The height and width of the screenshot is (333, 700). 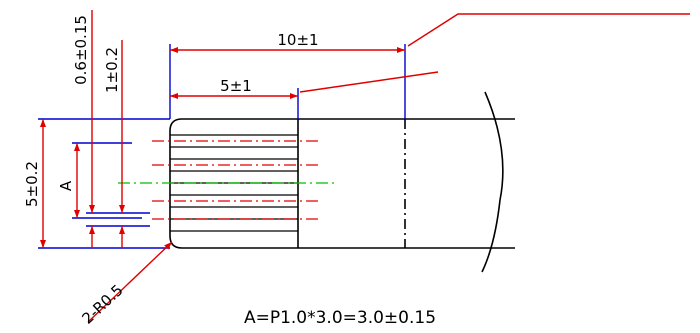 I want to click on formula-note: A=P1.0*3.0=3.0±0.15, so click(x=340, y=318).